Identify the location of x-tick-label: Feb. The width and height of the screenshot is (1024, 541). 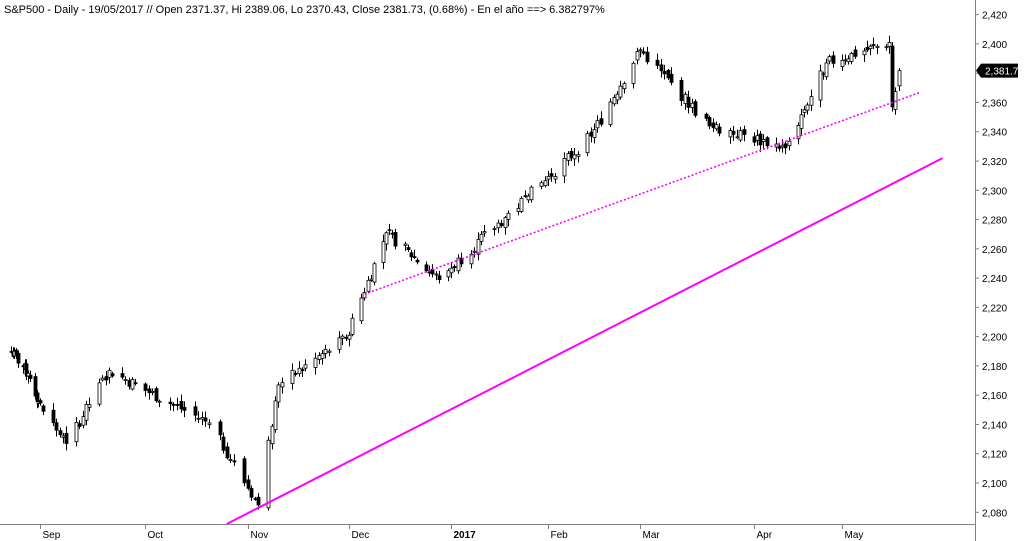
(560, 535).